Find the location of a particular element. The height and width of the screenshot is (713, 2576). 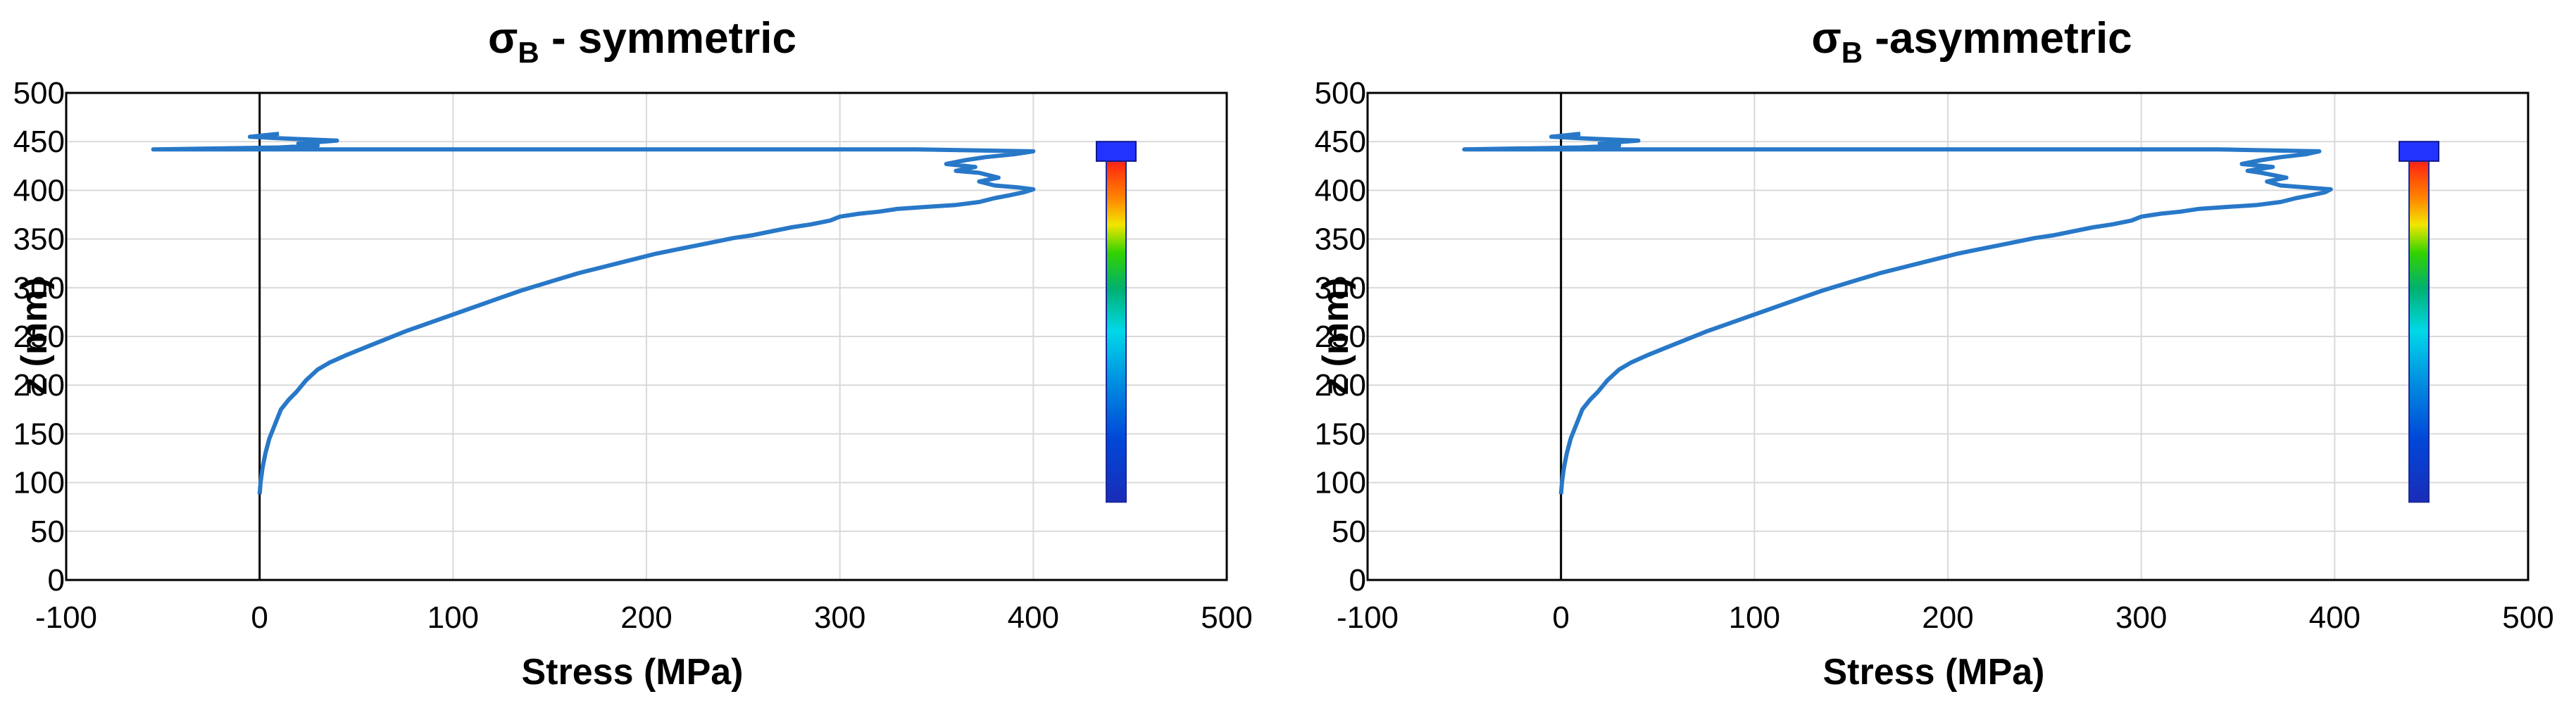

chart-title: σB - symmetric is located at coordinates (642, 41).